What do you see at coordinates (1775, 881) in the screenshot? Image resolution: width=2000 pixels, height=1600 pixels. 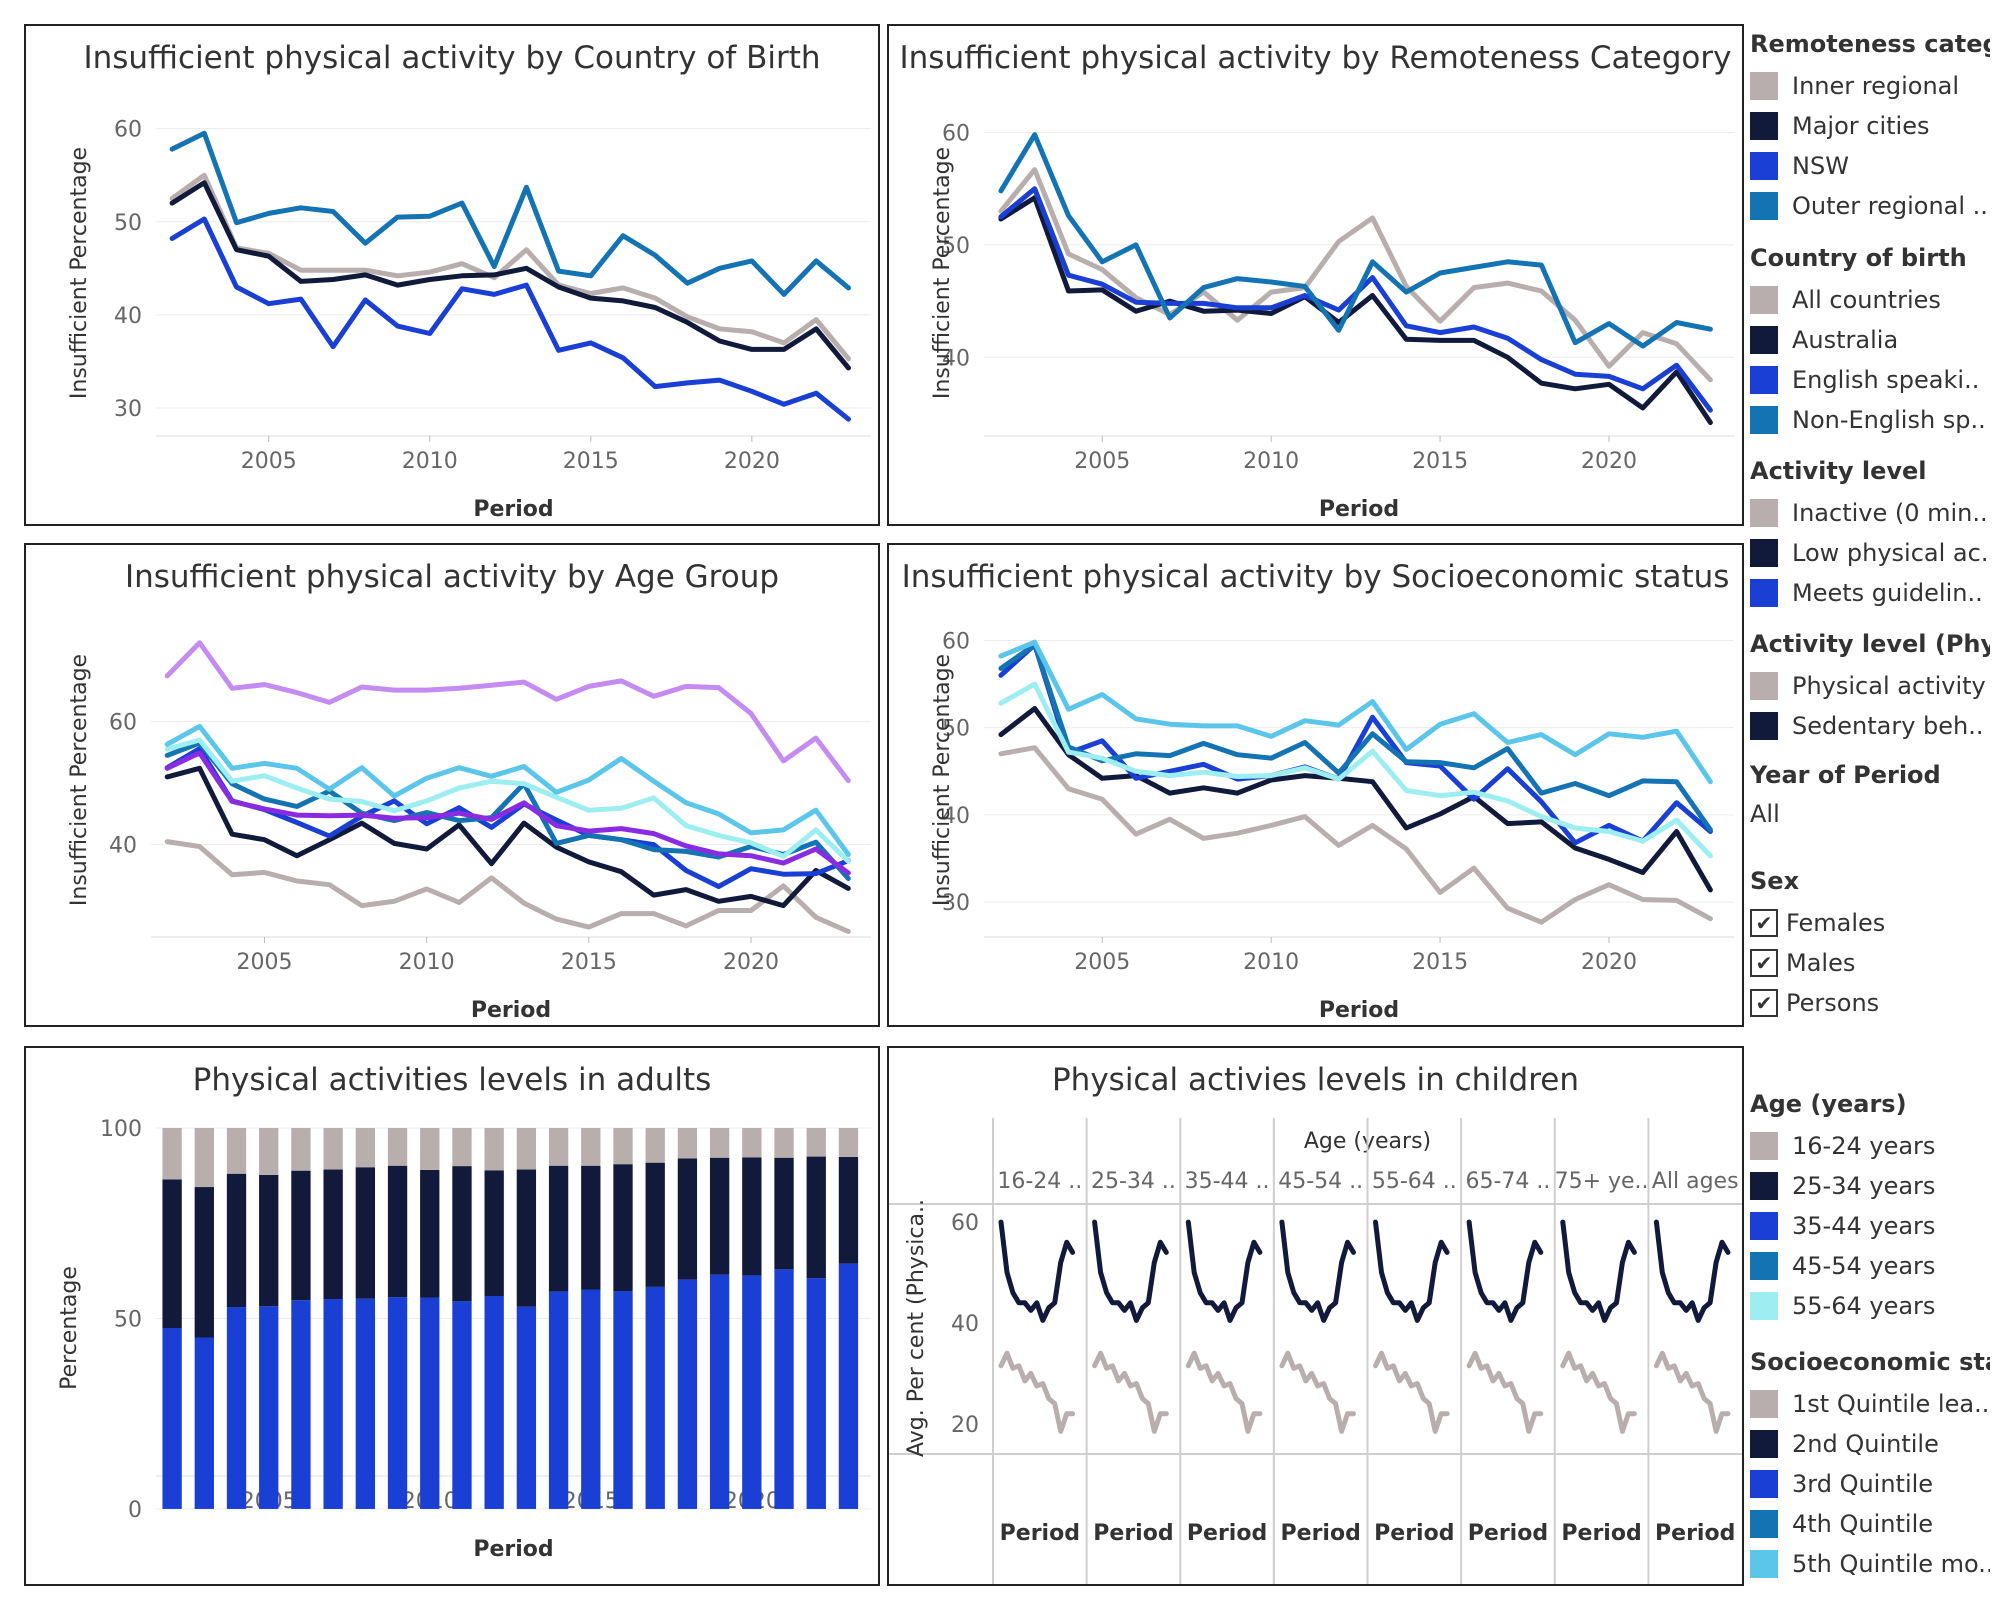 I see `filter-title: Sex` at bounding box center [1775, 881].